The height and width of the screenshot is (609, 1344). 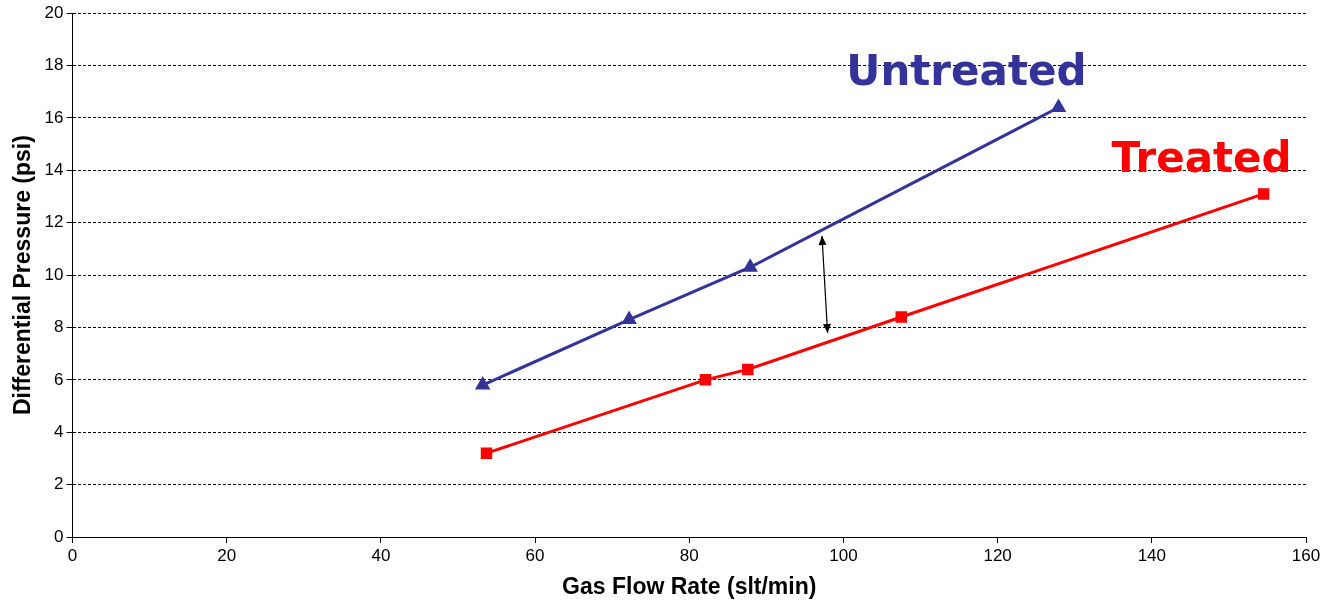 What do you see at coordinates (59, 484) in the screenshot?
I see `y-tick-label: 2` at bounding box center [59, 484].